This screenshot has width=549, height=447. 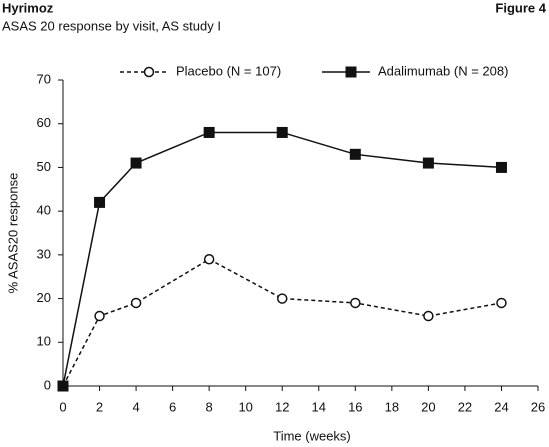 I want to click on y-tick-label: 70, so click(x=44, y=78).